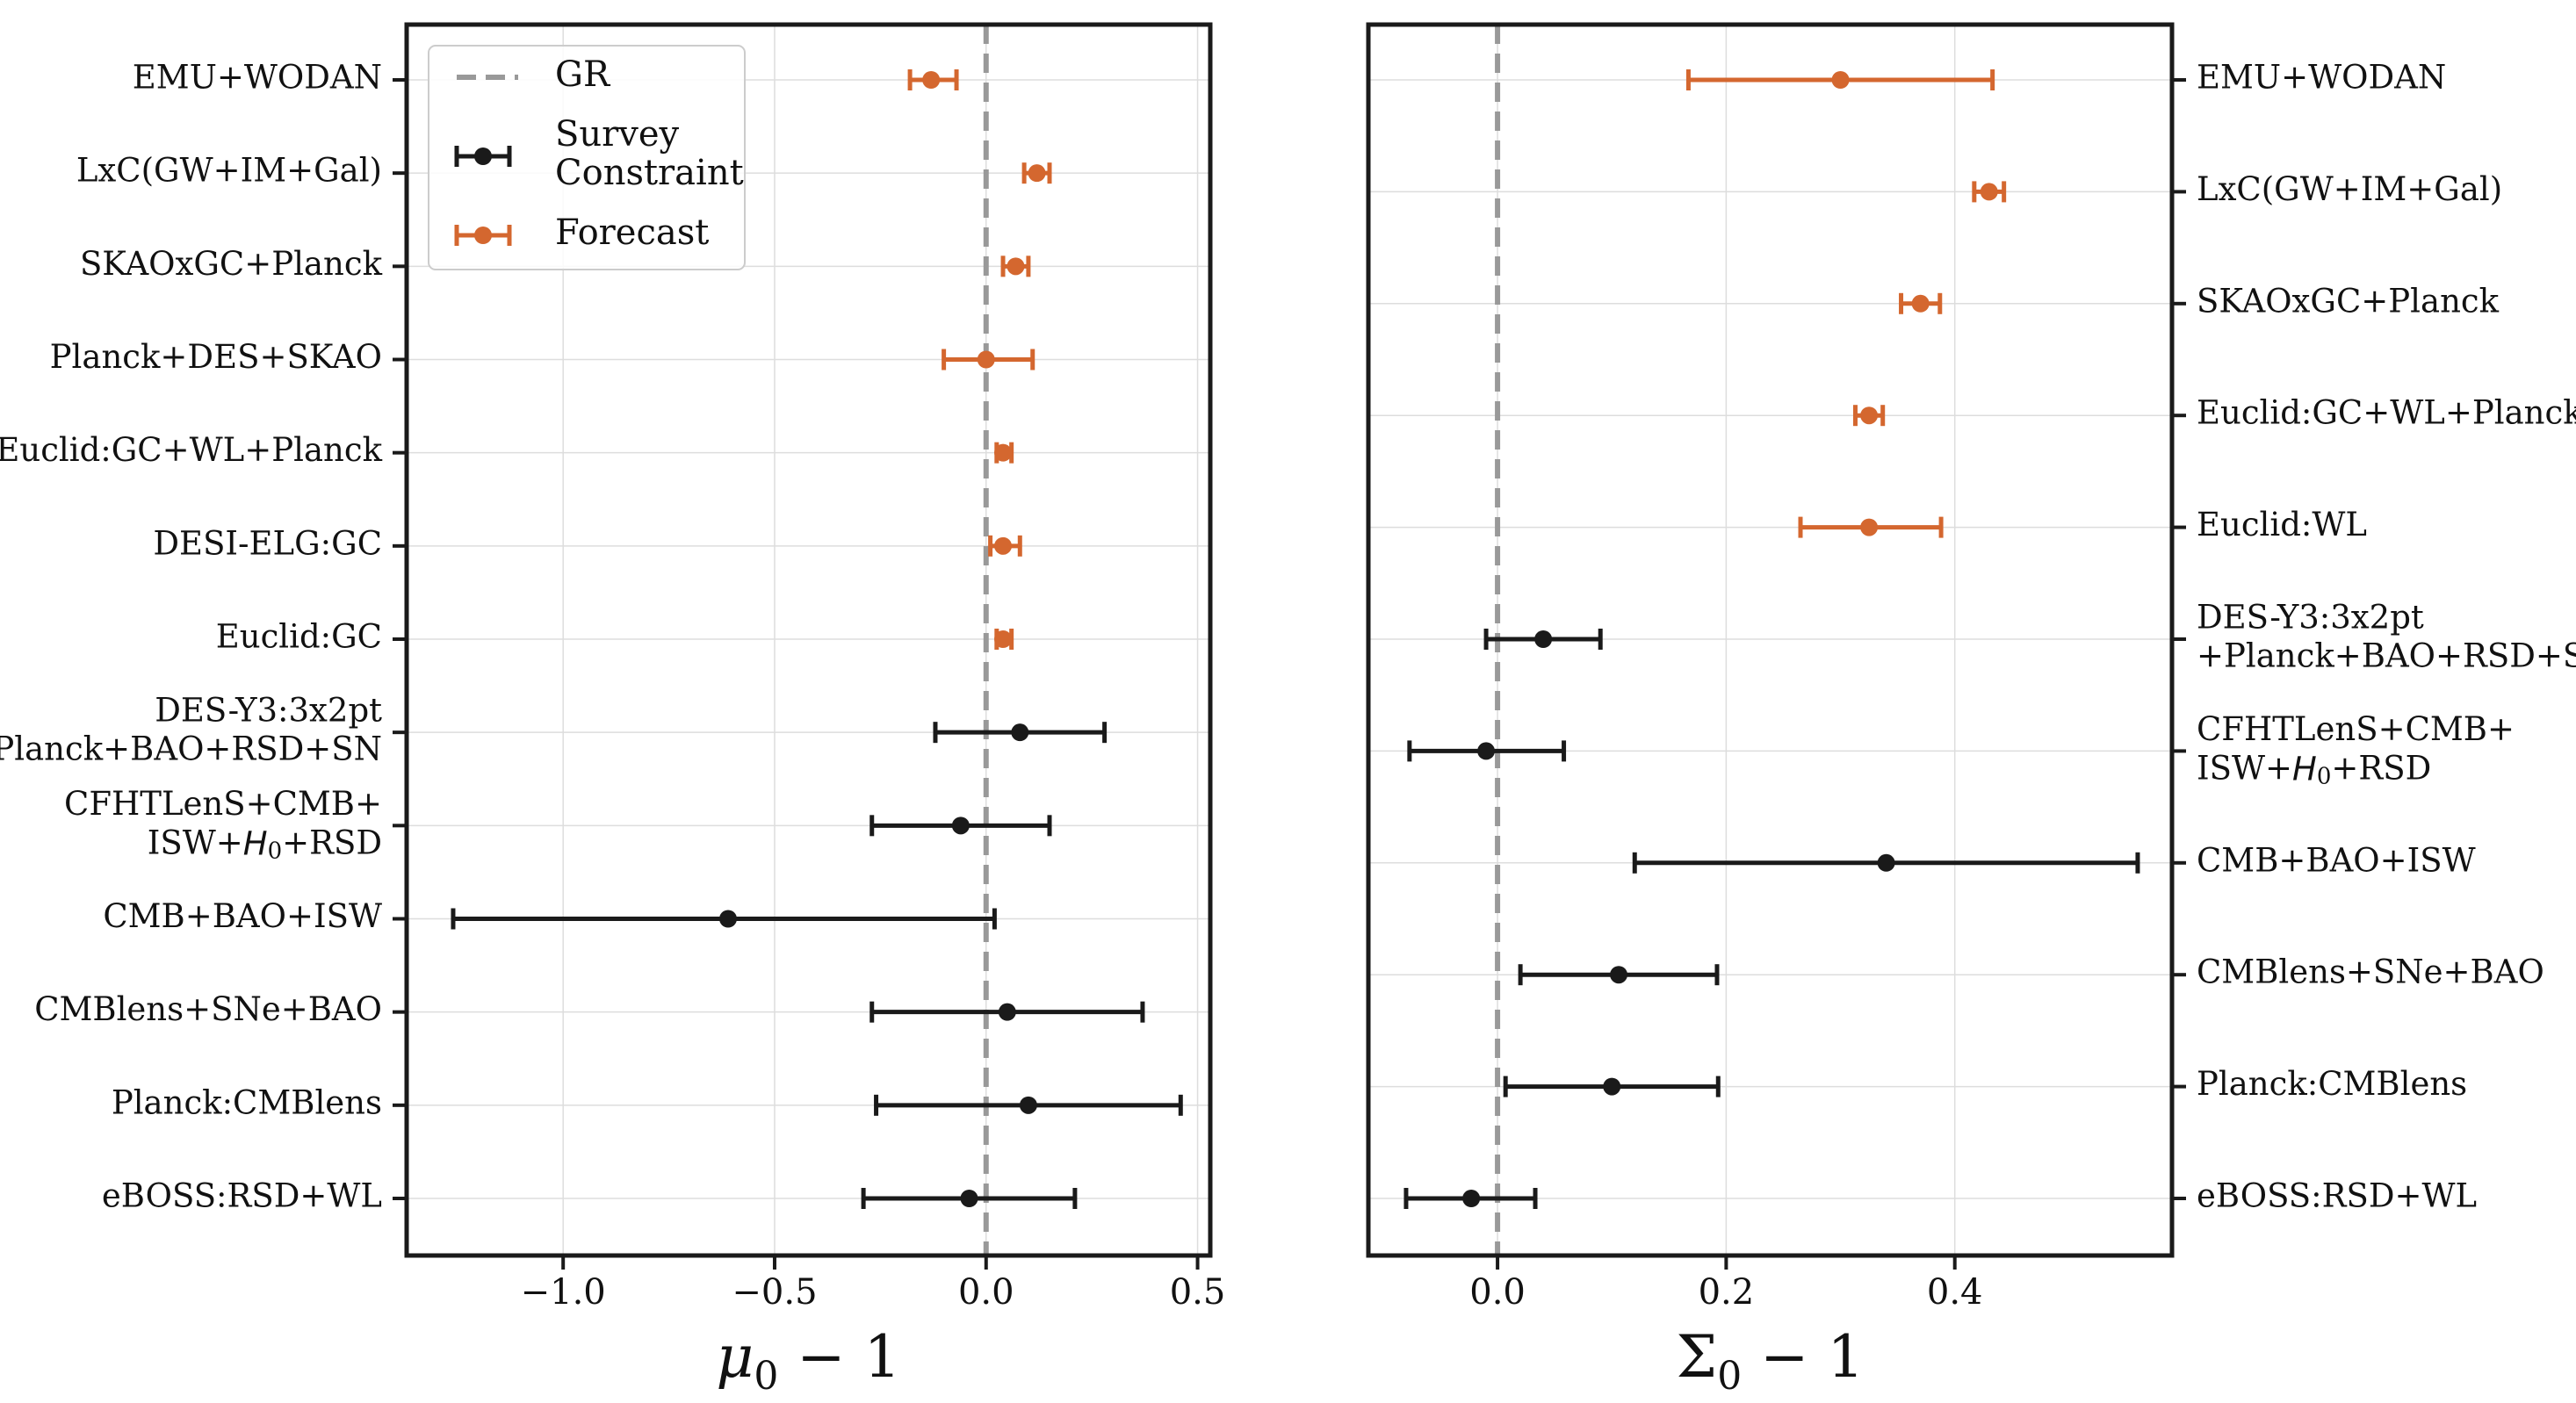 Image resolution: width=2576 pixels, height=1403 pixels. I want to click on label-part: +RSD, so click(332, 842).